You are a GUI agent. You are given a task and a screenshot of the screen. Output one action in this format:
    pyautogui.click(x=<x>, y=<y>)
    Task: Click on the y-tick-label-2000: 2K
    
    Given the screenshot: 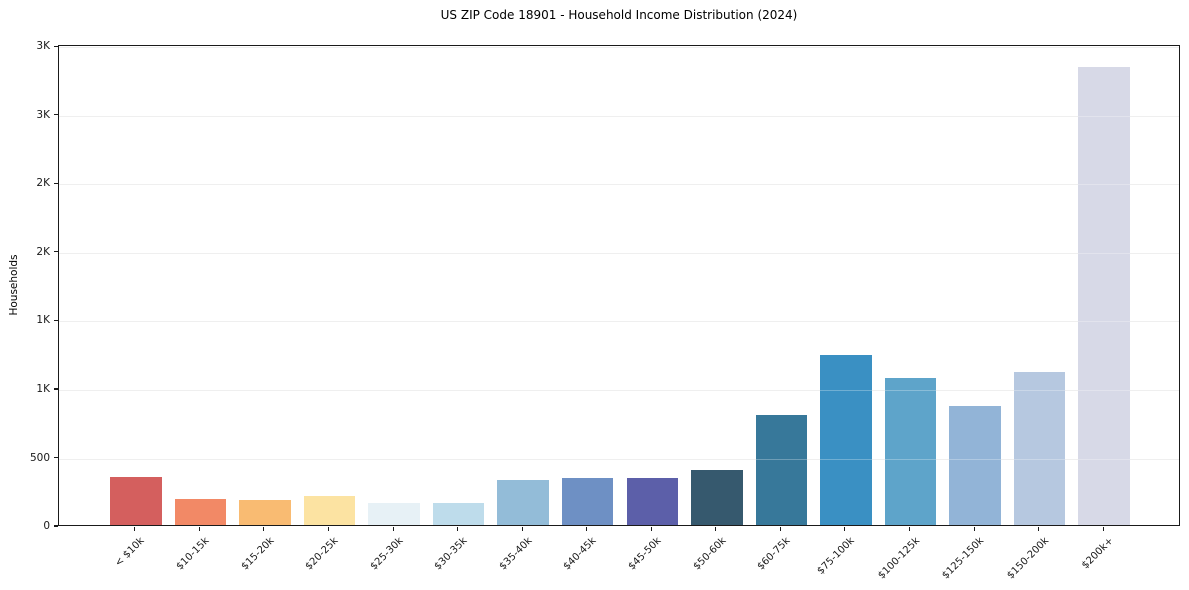 What is the action you would take?
    pyautogui.click(x=43, y=251)
    